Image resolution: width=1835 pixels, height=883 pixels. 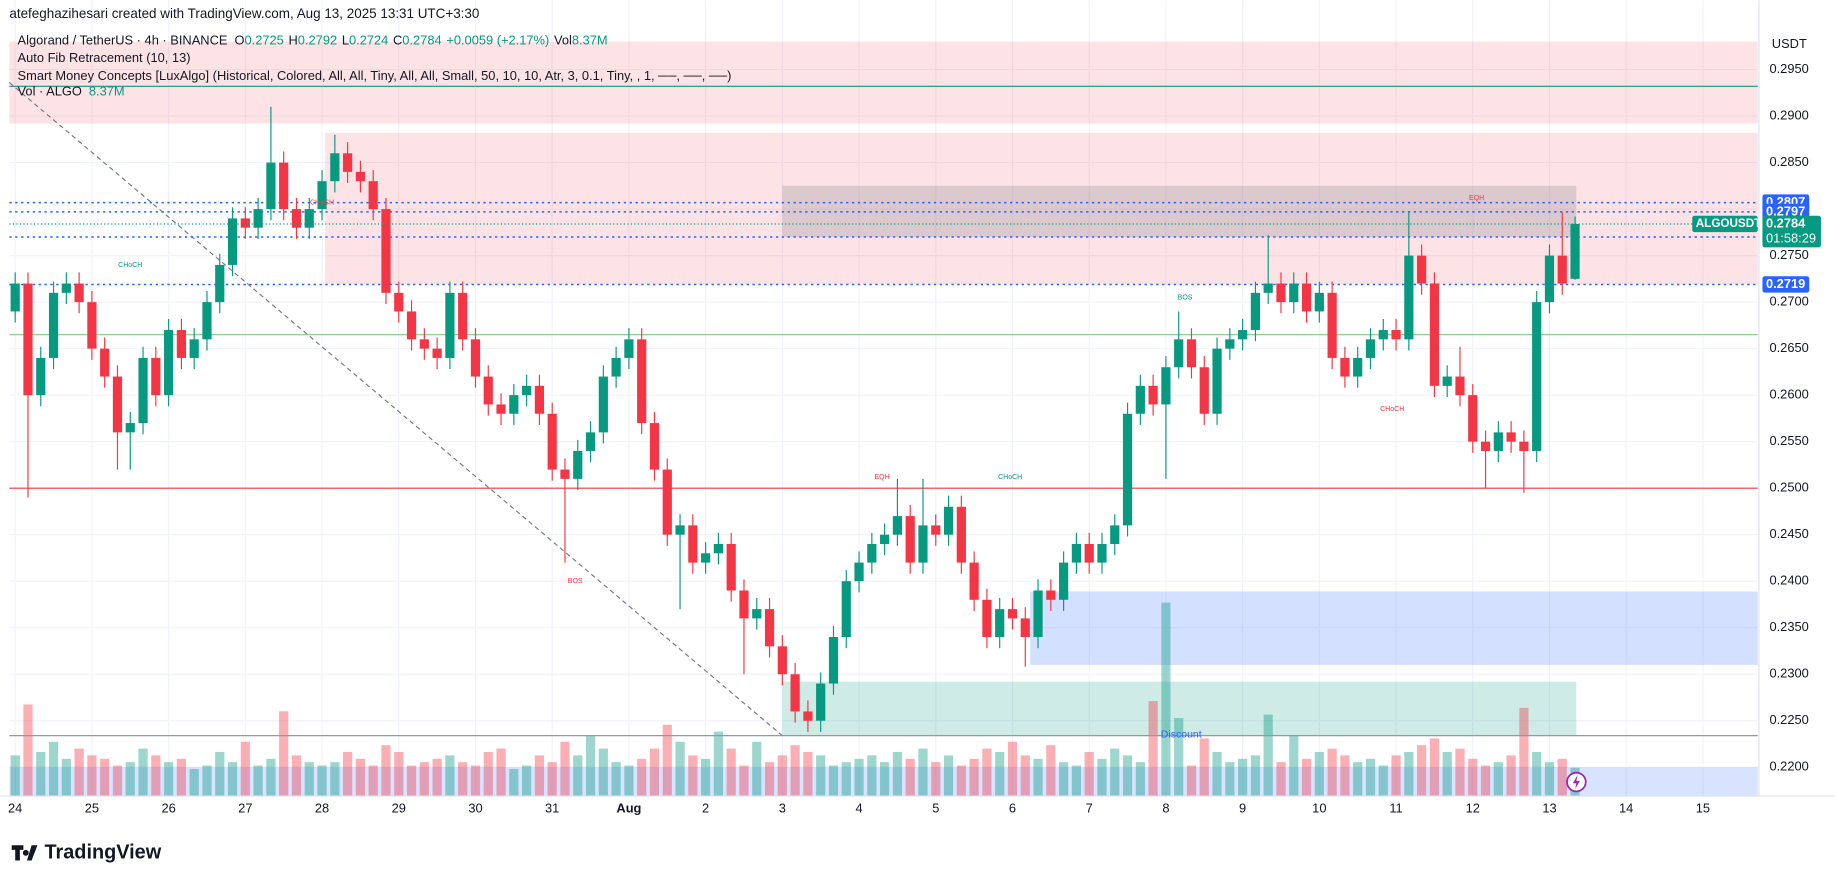 I want to click on y-tick-label: 0.2350, so click(x=1788, y=626).